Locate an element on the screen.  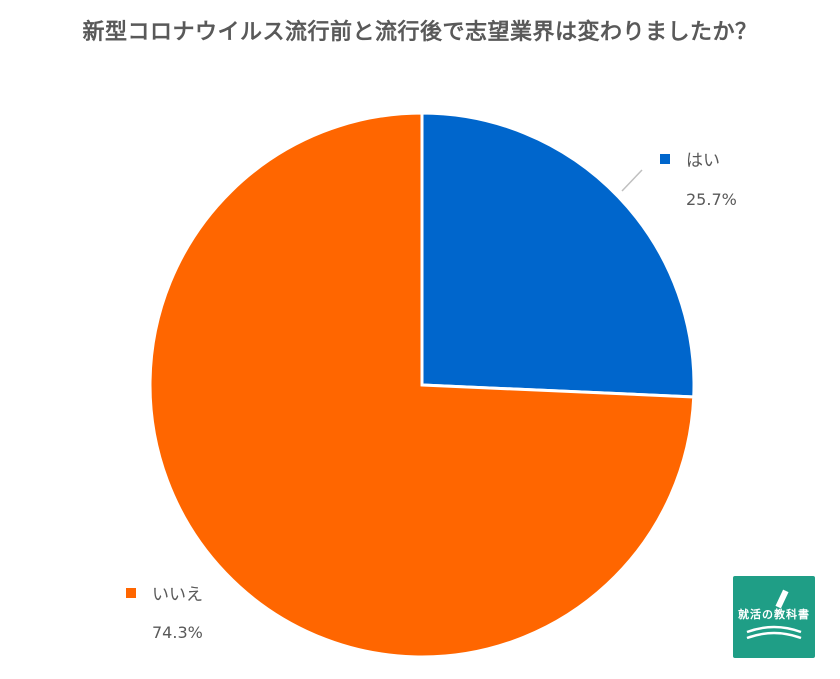
logo-text: 就活の教科書 is located at coordinates (774, 614).